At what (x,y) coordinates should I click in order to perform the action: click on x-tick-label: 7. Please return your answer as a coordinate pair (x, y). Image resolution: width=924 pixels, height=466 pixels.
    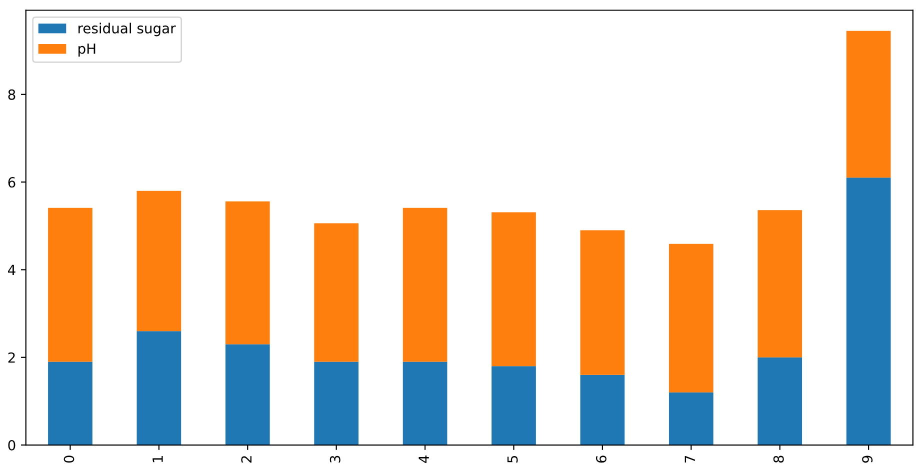
    Looking at the image, I should click on (689, 459).